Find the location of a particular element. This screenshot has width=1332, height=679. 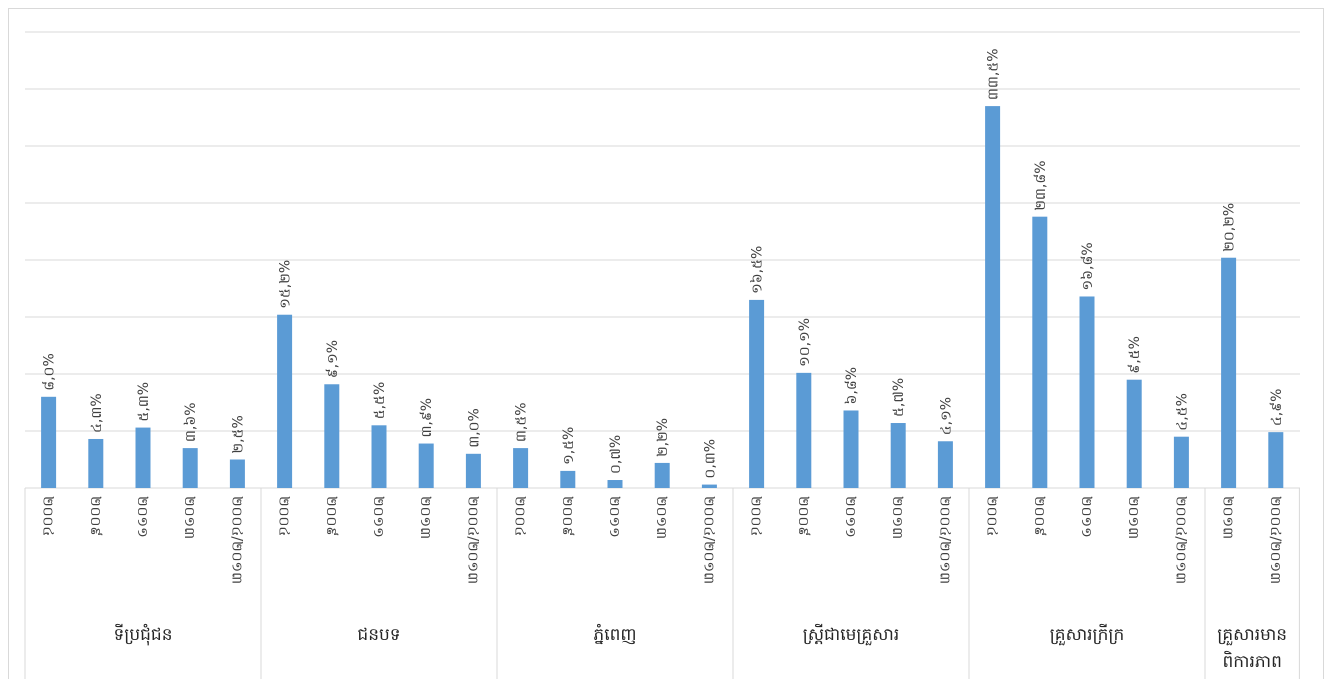

data-label: ២៣,៨% is located at coordinates (1041, 185).